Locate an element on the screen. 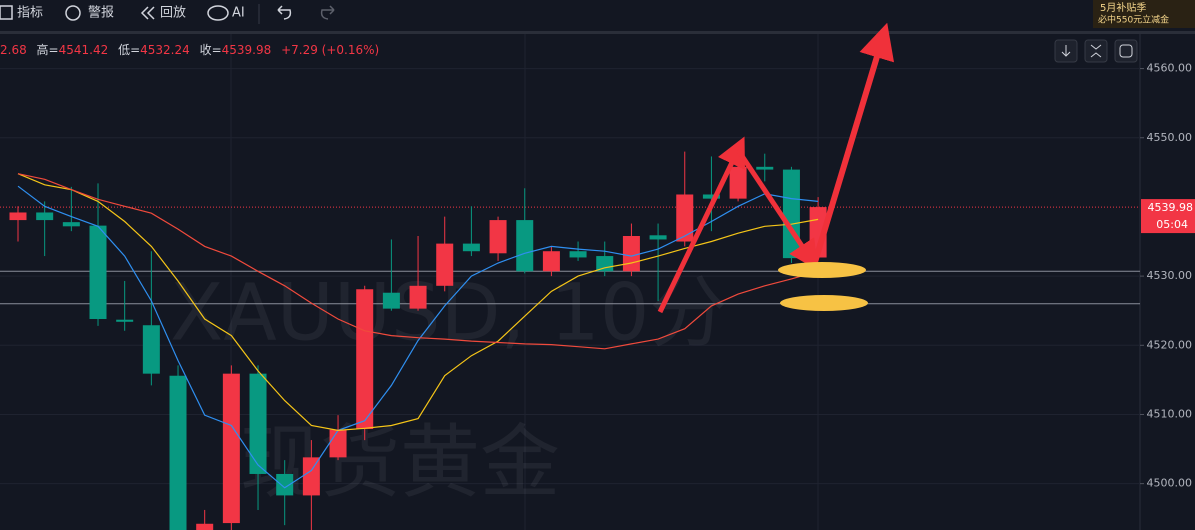 Image resolution: width=1195 pixels, height=530 pixels. watermark: 现货黄金 is located at coordinates (400, 462).